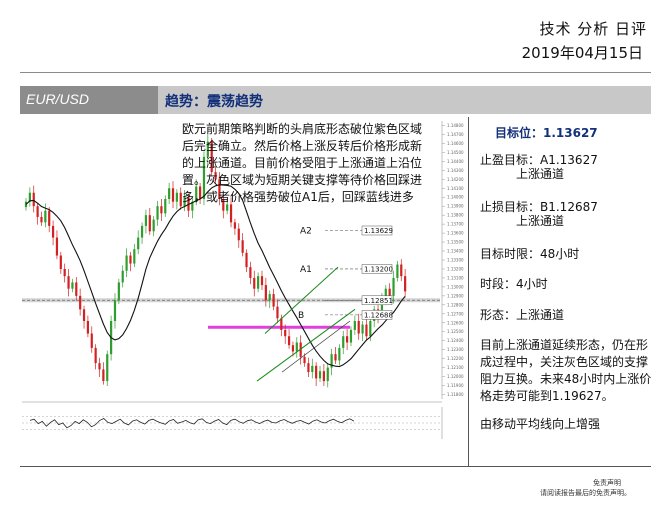 The height and width of the screenshot is (505, 671). Describe the element at coordinates (546, 133) in the screenshot. I see `target-label: 目标位：1.13627` at that location.